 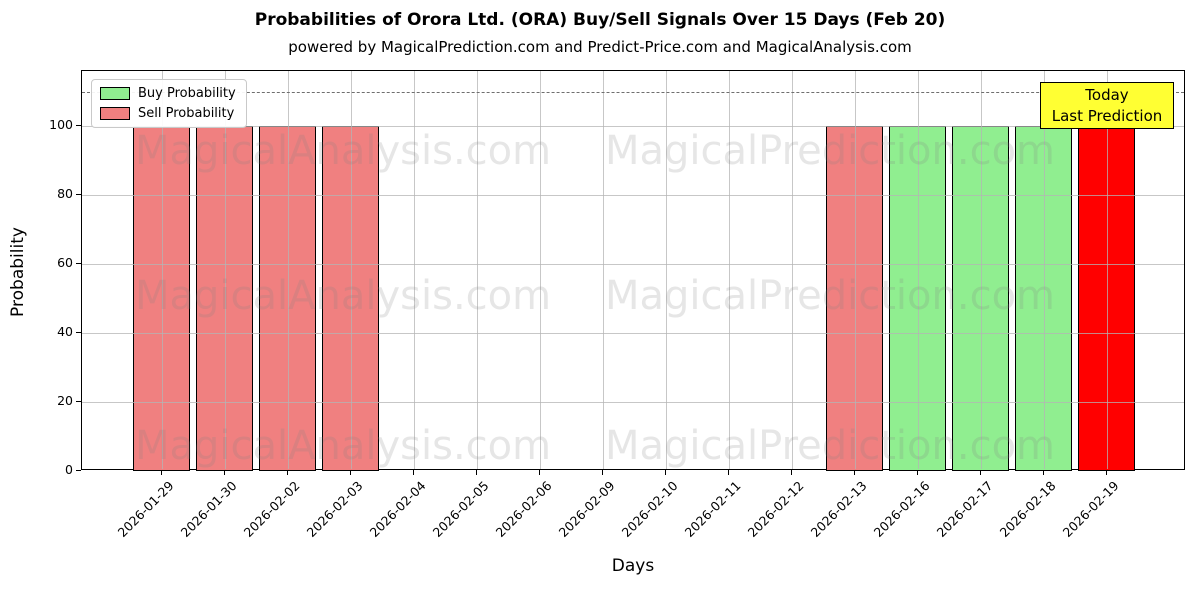 What do you see at coordinates (208, 509) in the screenshot?
I see `x-tick-label: 2026-01-30` at bounding box center [208, 509].